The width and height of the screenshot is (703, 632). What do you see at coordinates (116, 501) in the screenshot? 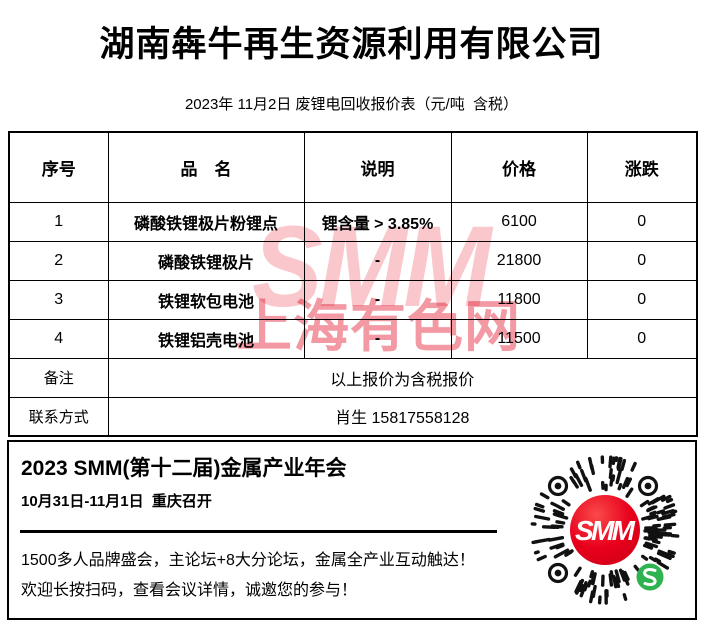
I see `event-date: 10月31日-11月1日 重庆召开` at bounding box center [116, 501].